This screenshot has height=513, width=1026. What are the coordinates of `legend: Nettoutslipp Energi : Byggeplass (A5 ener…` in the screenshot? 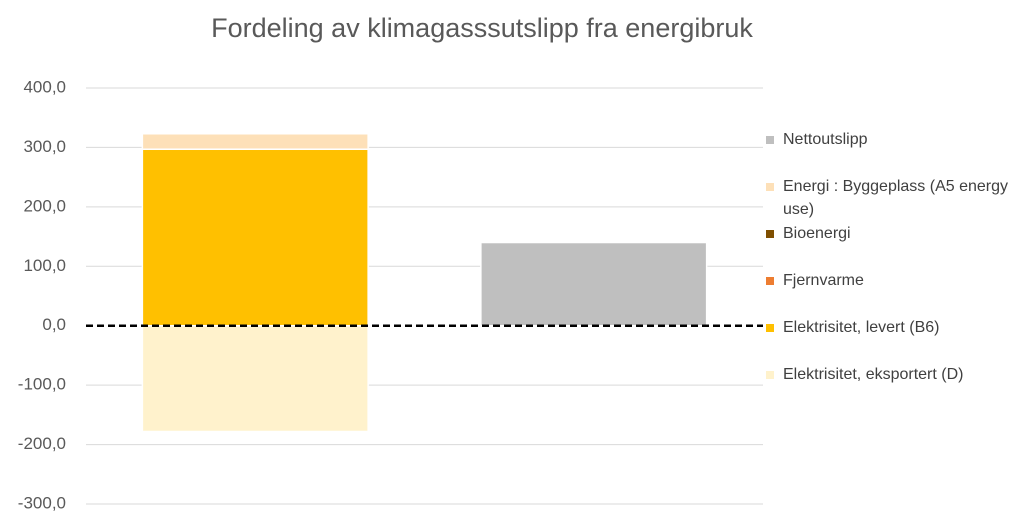 It's located at (894, 269).